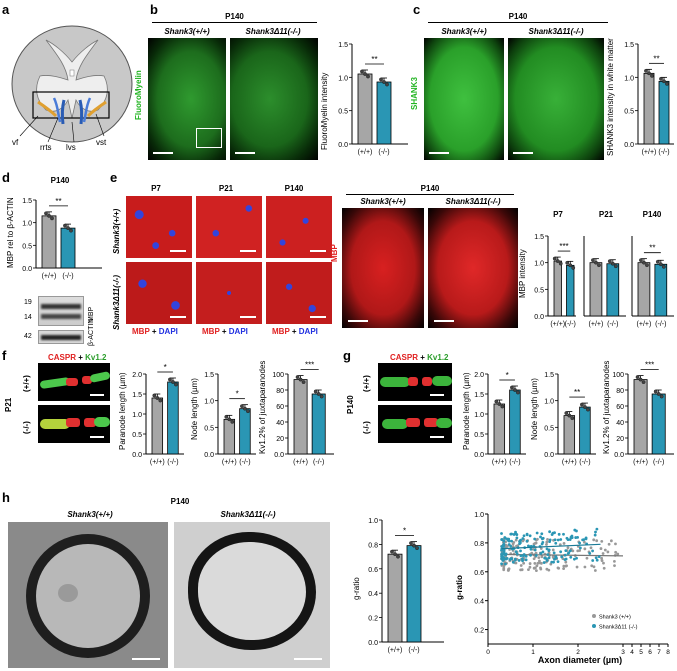 This screenshot has width=677, height=671. Describe the element at coordinates (373, 619) in the screenshot. I see `y-tick-label: 0.2` at that location.